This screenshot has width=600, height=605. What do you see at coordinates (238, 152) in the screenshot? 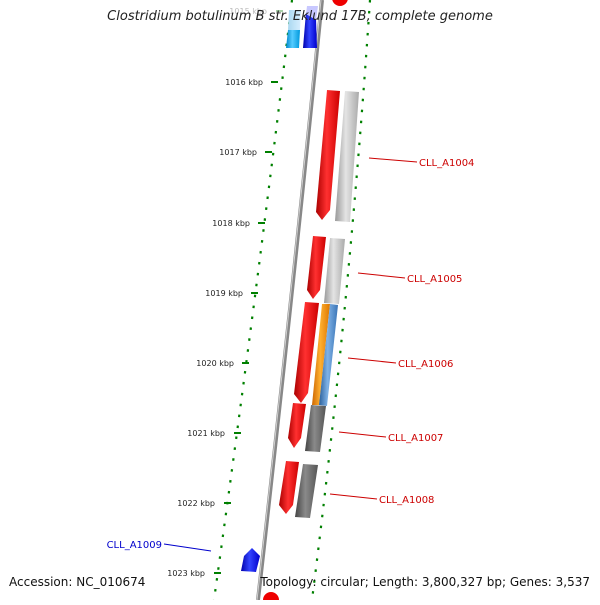
I see `tick-label: 1017 kbp` at bounding box center [238, 152].